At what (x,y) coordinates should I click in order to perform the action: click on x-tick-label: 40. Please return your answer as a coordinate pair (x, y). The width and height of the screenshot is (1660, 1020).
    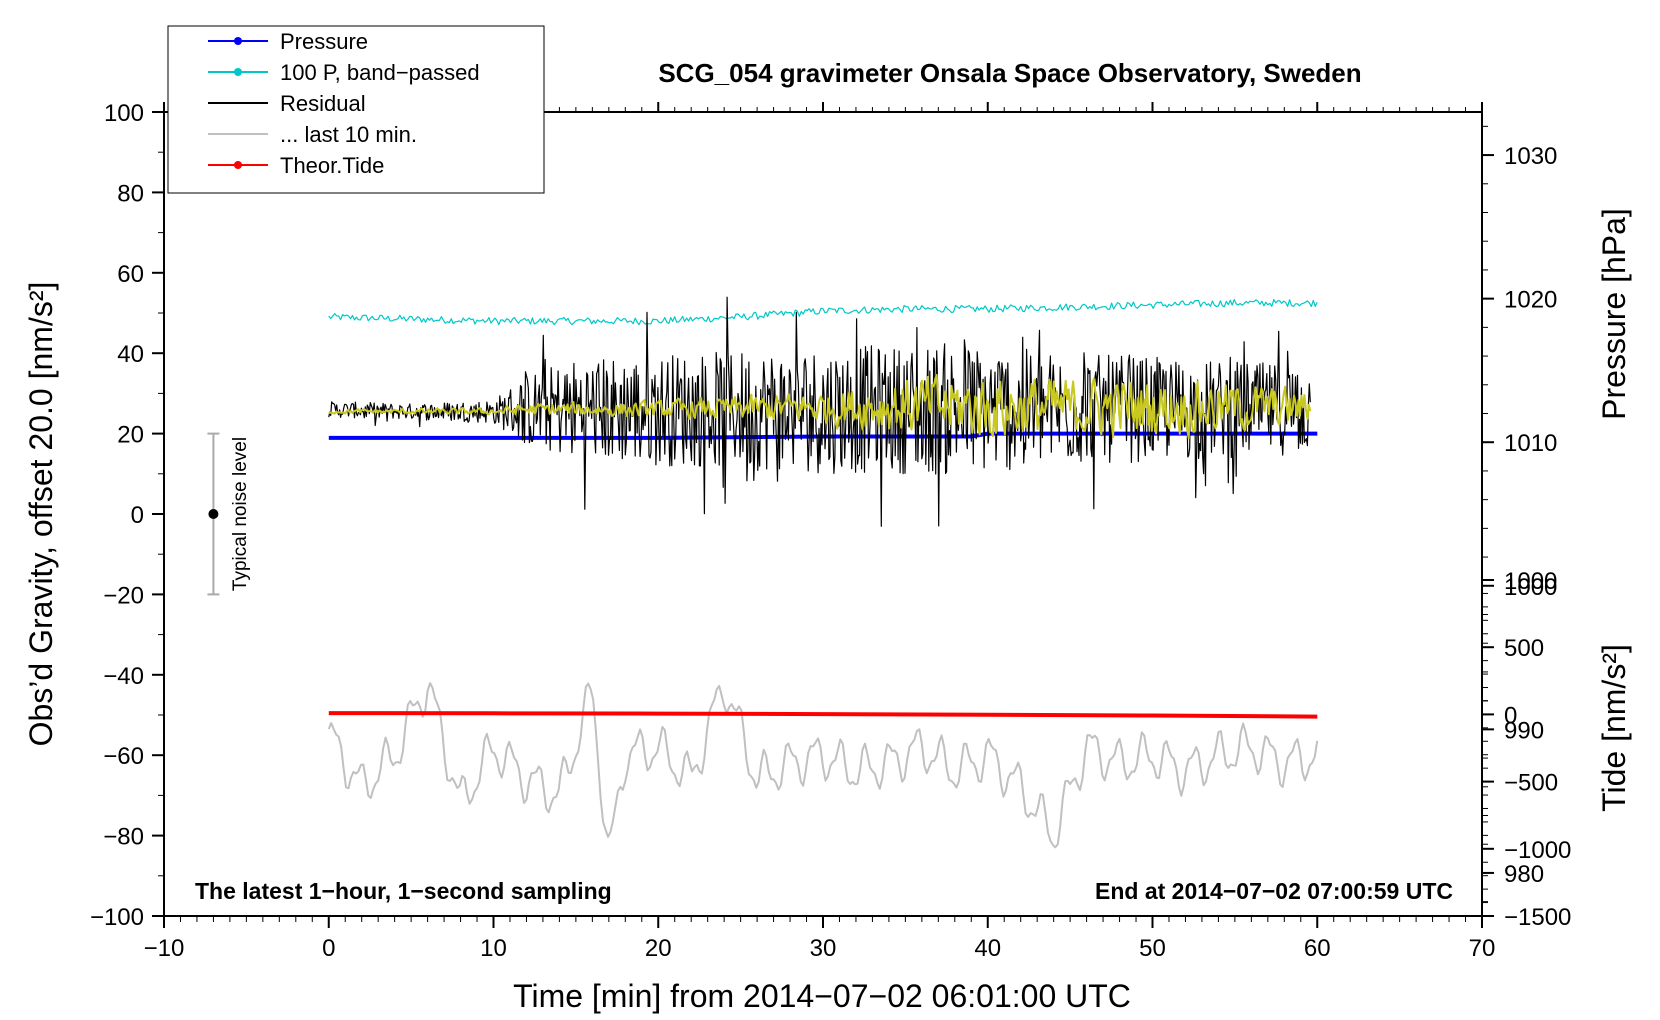
    Looking at the image, I should click on (987, 948).